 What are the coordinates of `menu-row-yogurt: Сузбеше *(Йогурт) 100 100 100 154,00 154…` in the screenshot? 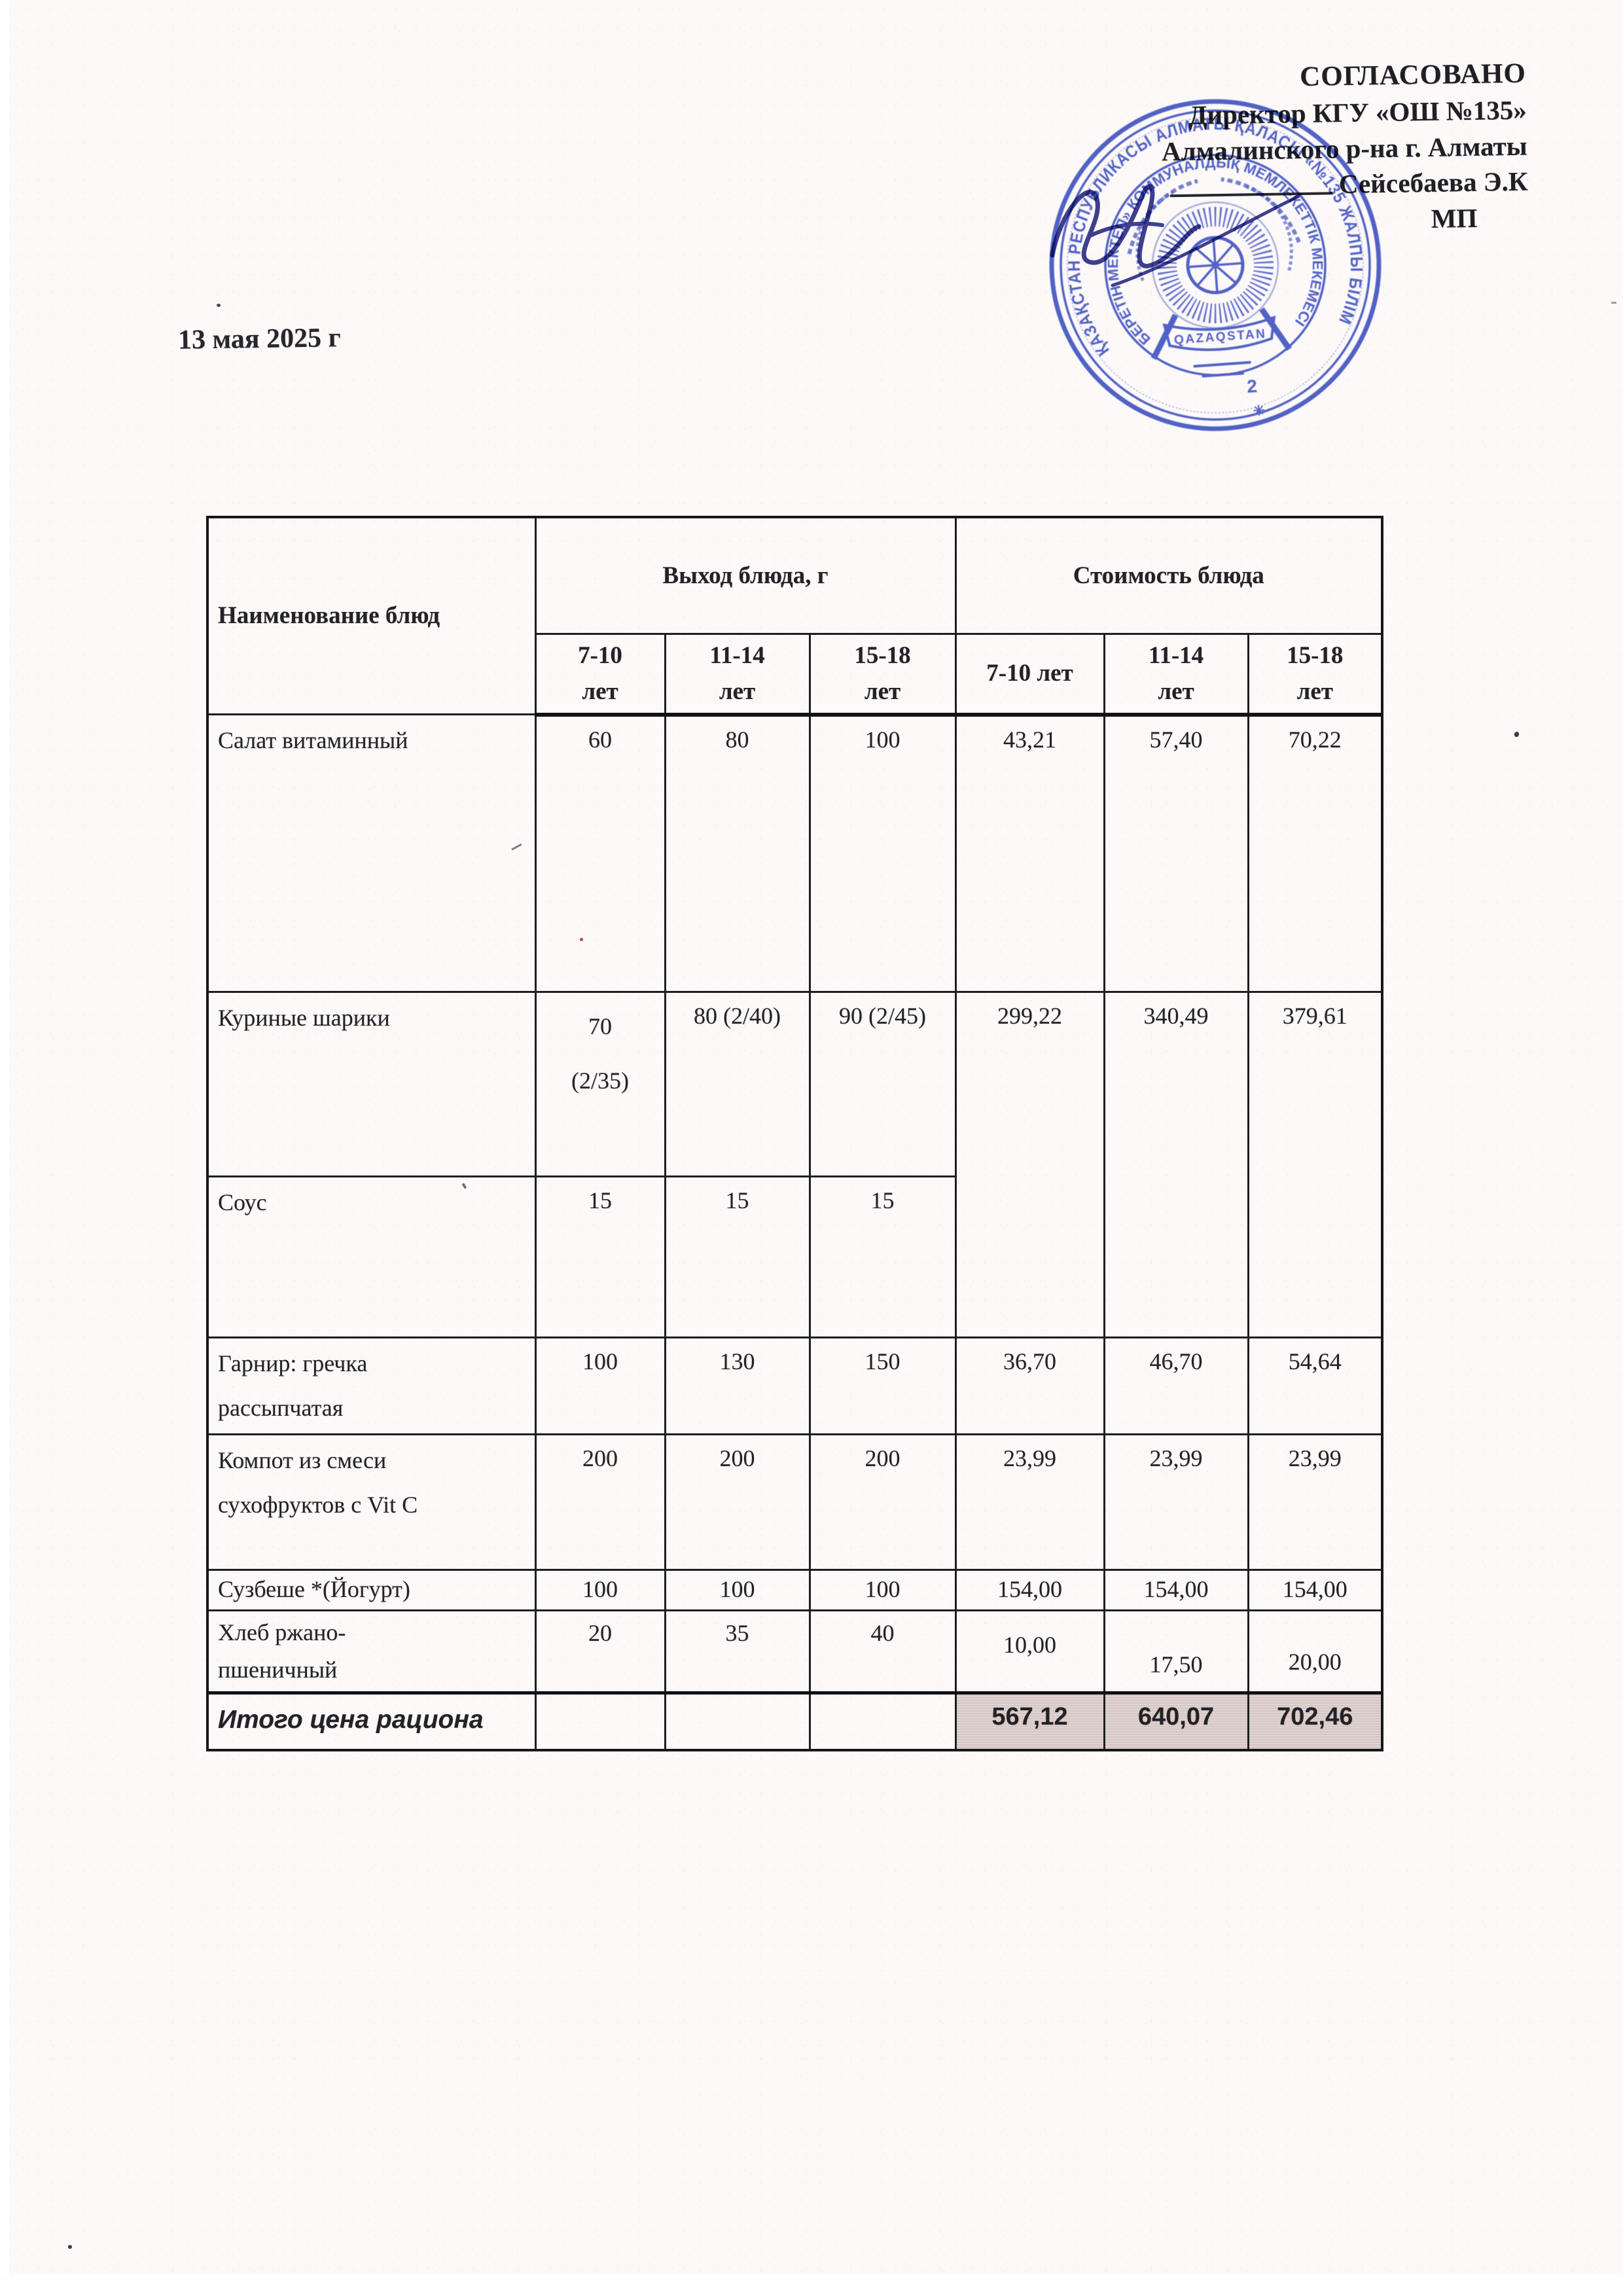 It's located at (794, 1589).